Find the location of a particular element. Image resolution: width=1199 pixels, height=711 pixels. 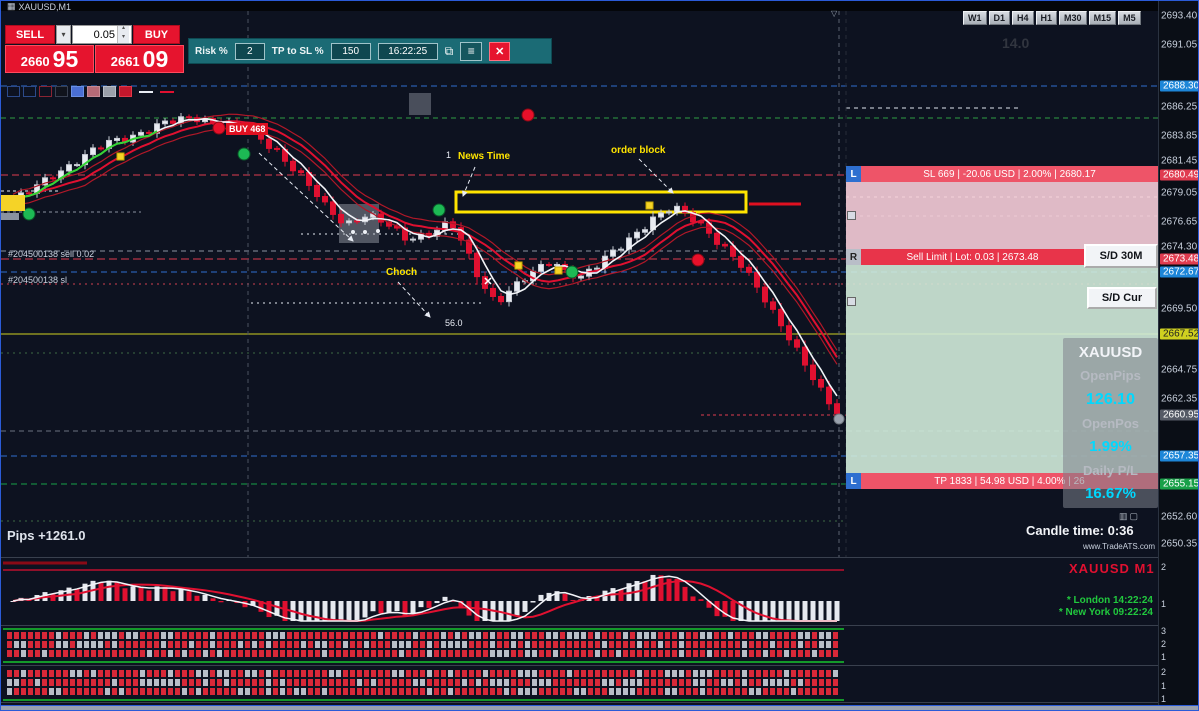

buy-price-big-figure: 2661 is located at coordinates (125, 61).